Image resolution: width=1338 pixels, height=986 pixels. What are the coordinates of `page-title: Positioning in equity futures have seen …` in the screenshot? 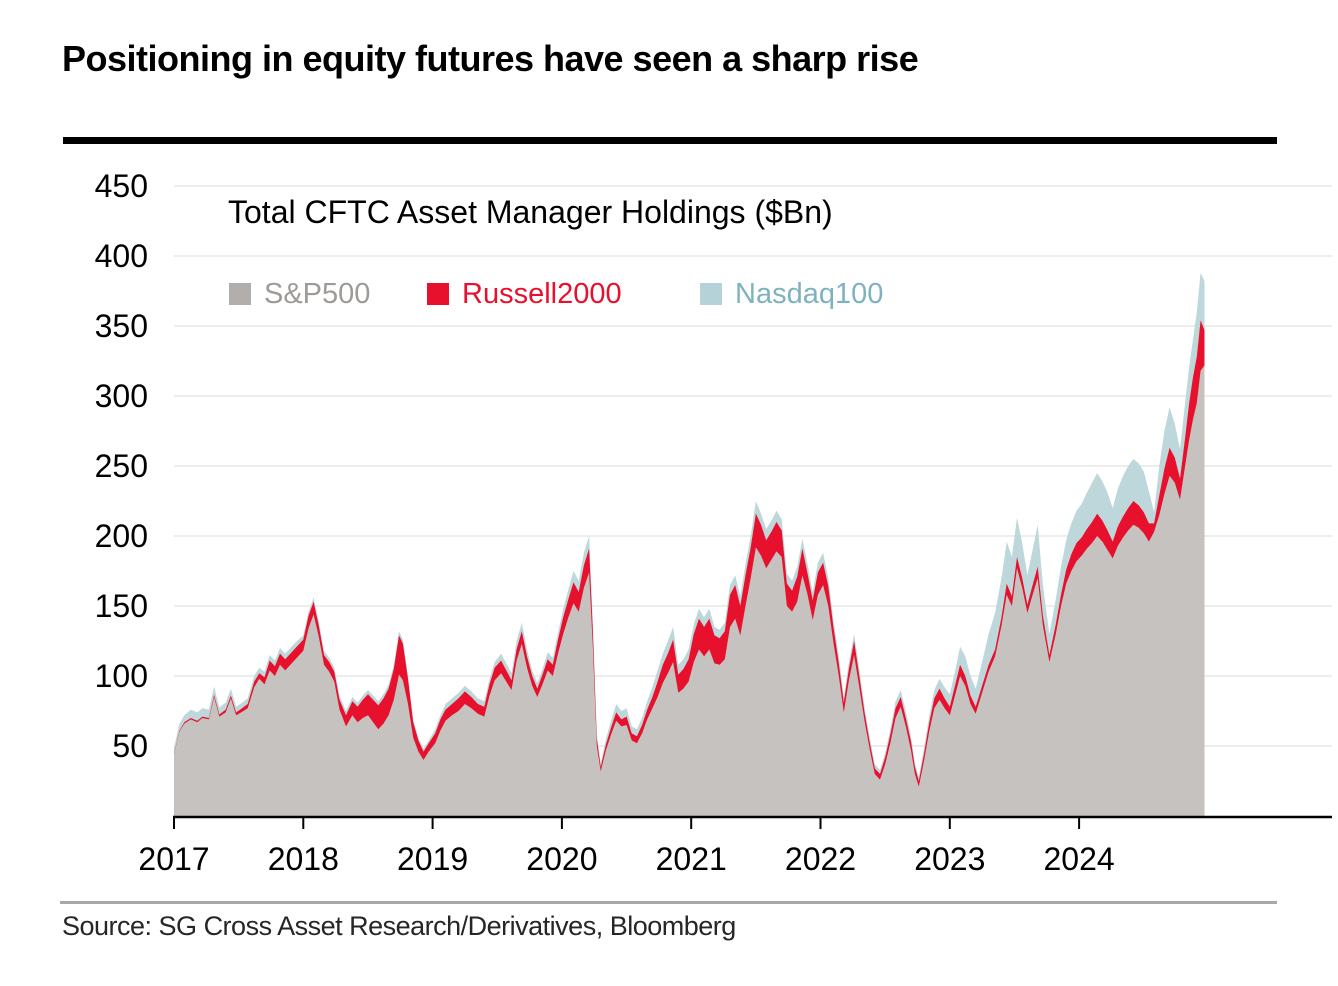 It's located at (490, 58).